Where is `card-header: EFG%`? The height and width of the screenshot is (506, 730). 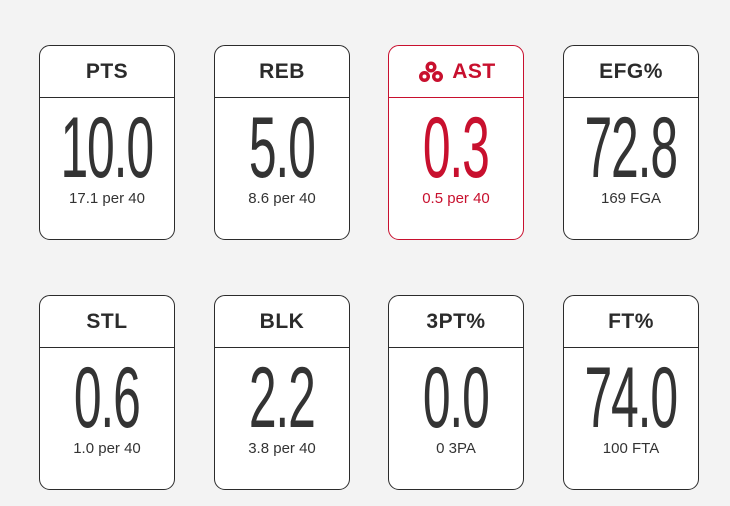
card-header: EFG% is located at coordinates (631, 72).